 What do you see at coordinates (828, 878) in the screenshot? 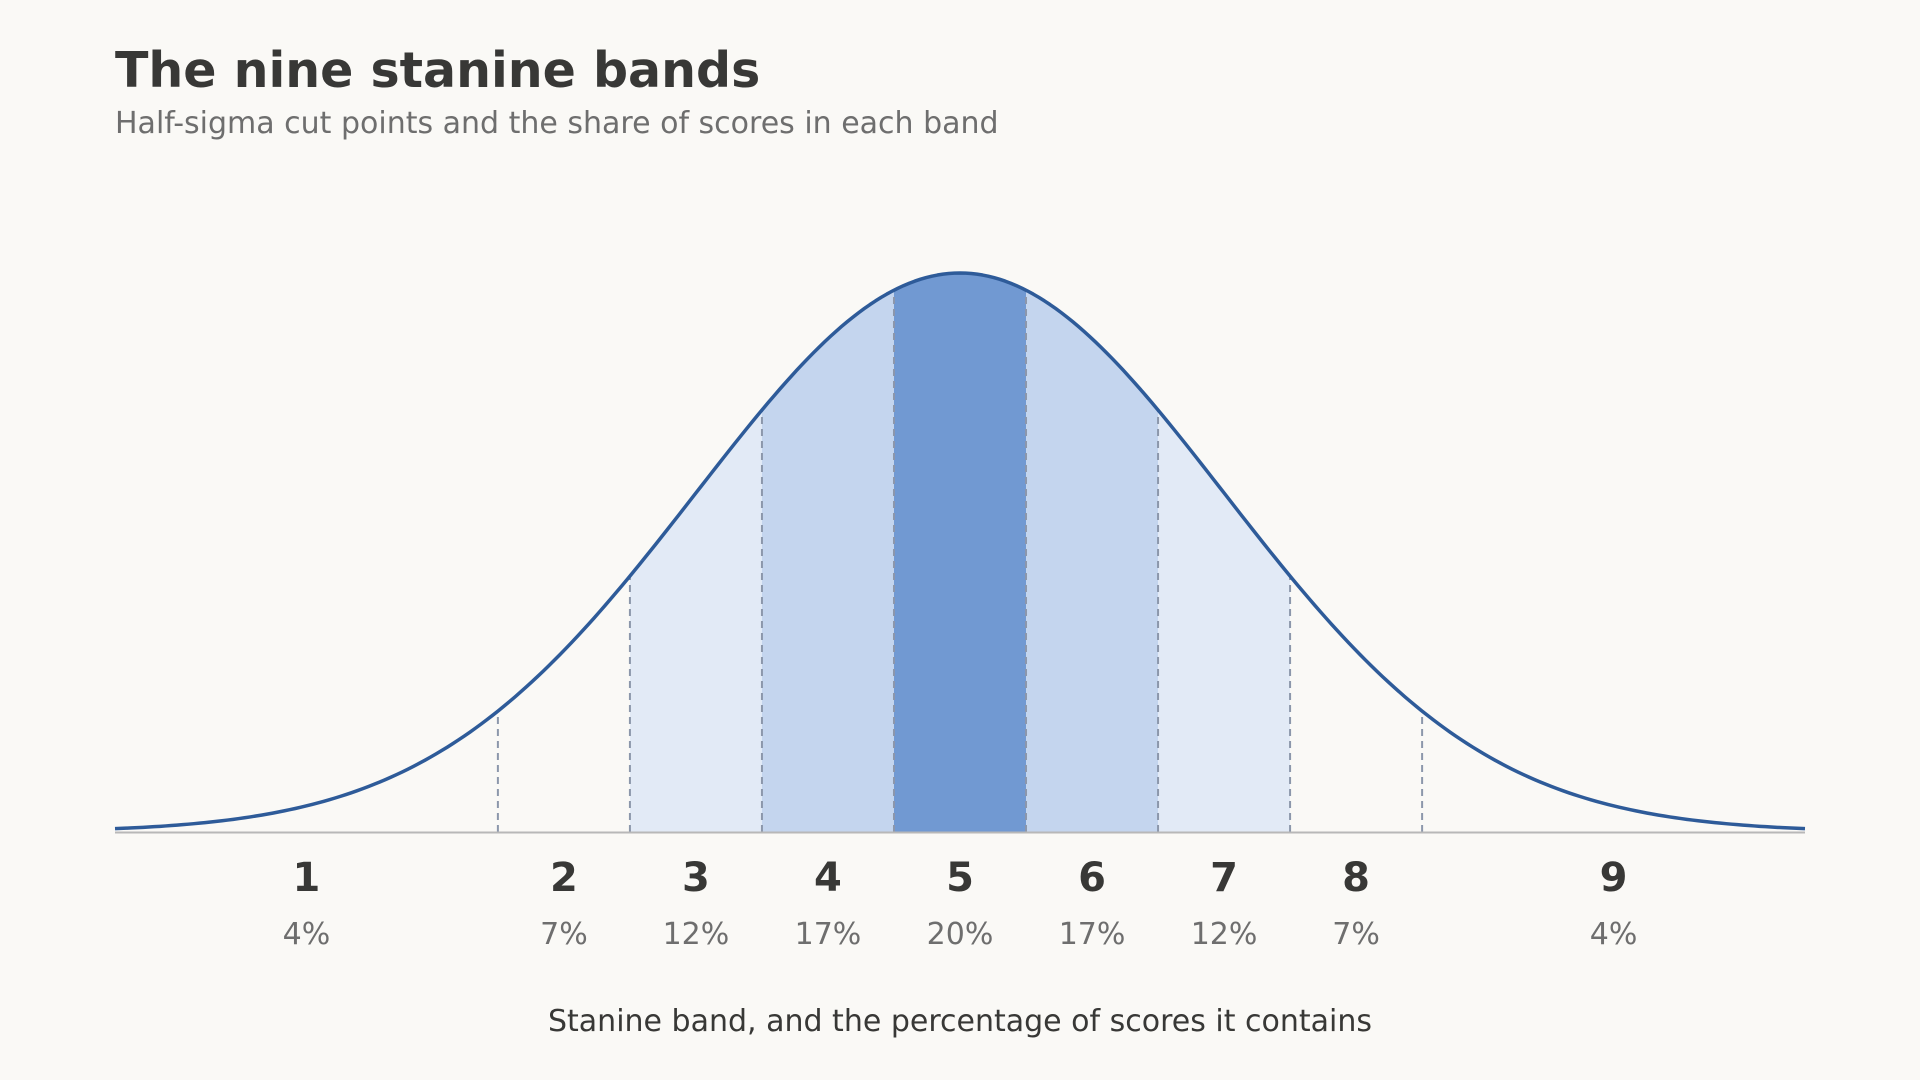
I see `band-number-4: 4` at bounding box center [828, 878].